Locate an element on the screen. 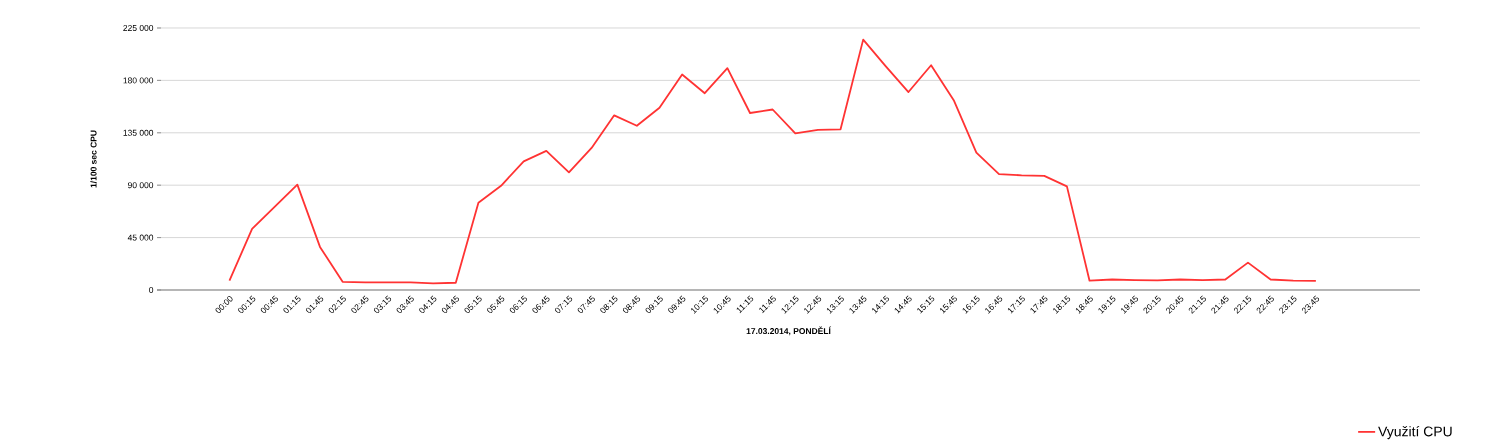 The image size is (1507, 444). y-tick-label: 90 000 is located at coordinates (140, 185).